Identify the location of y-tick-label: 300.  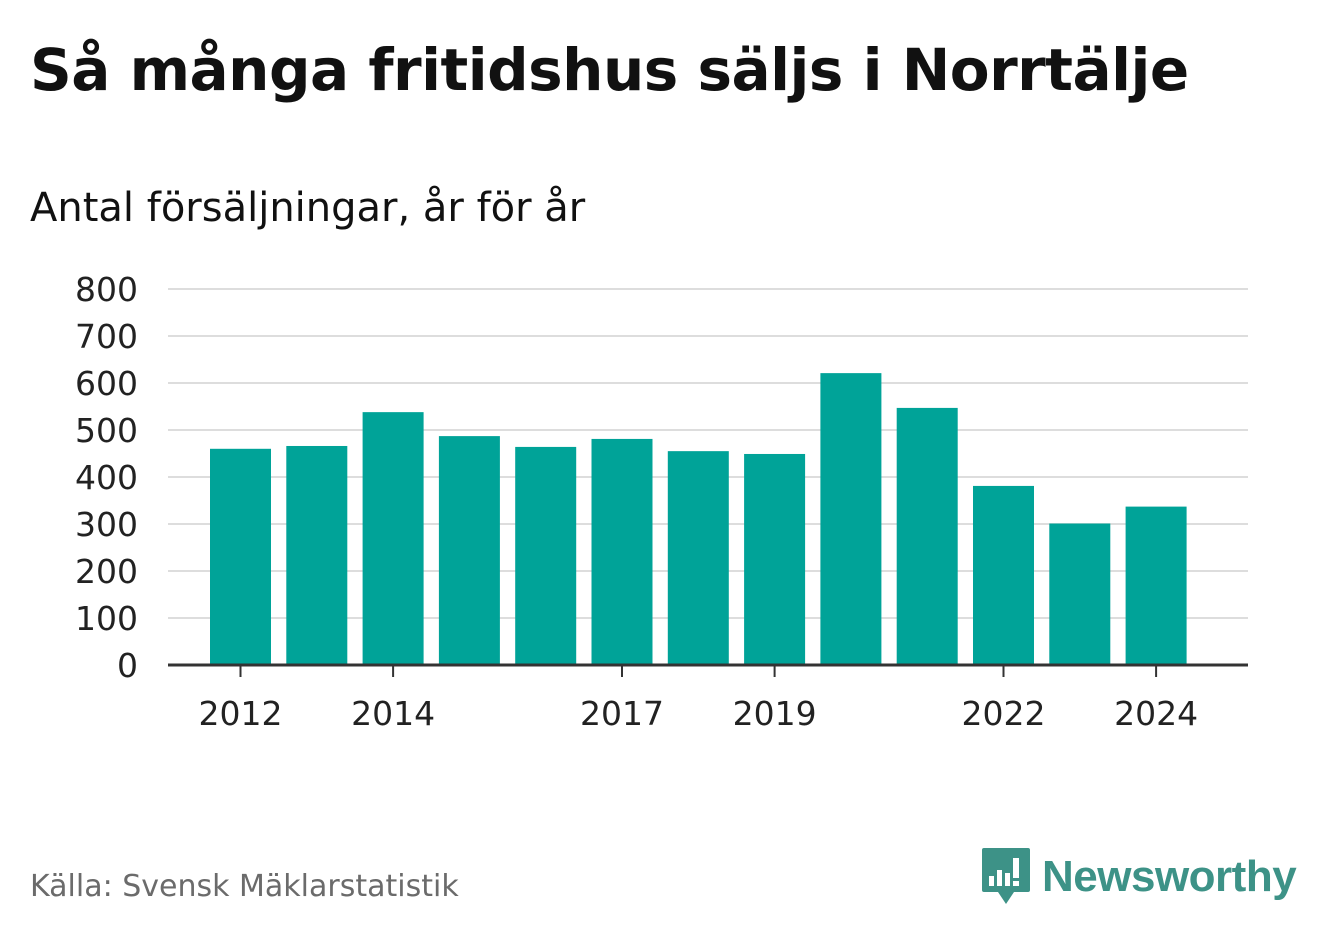
(106, 524).